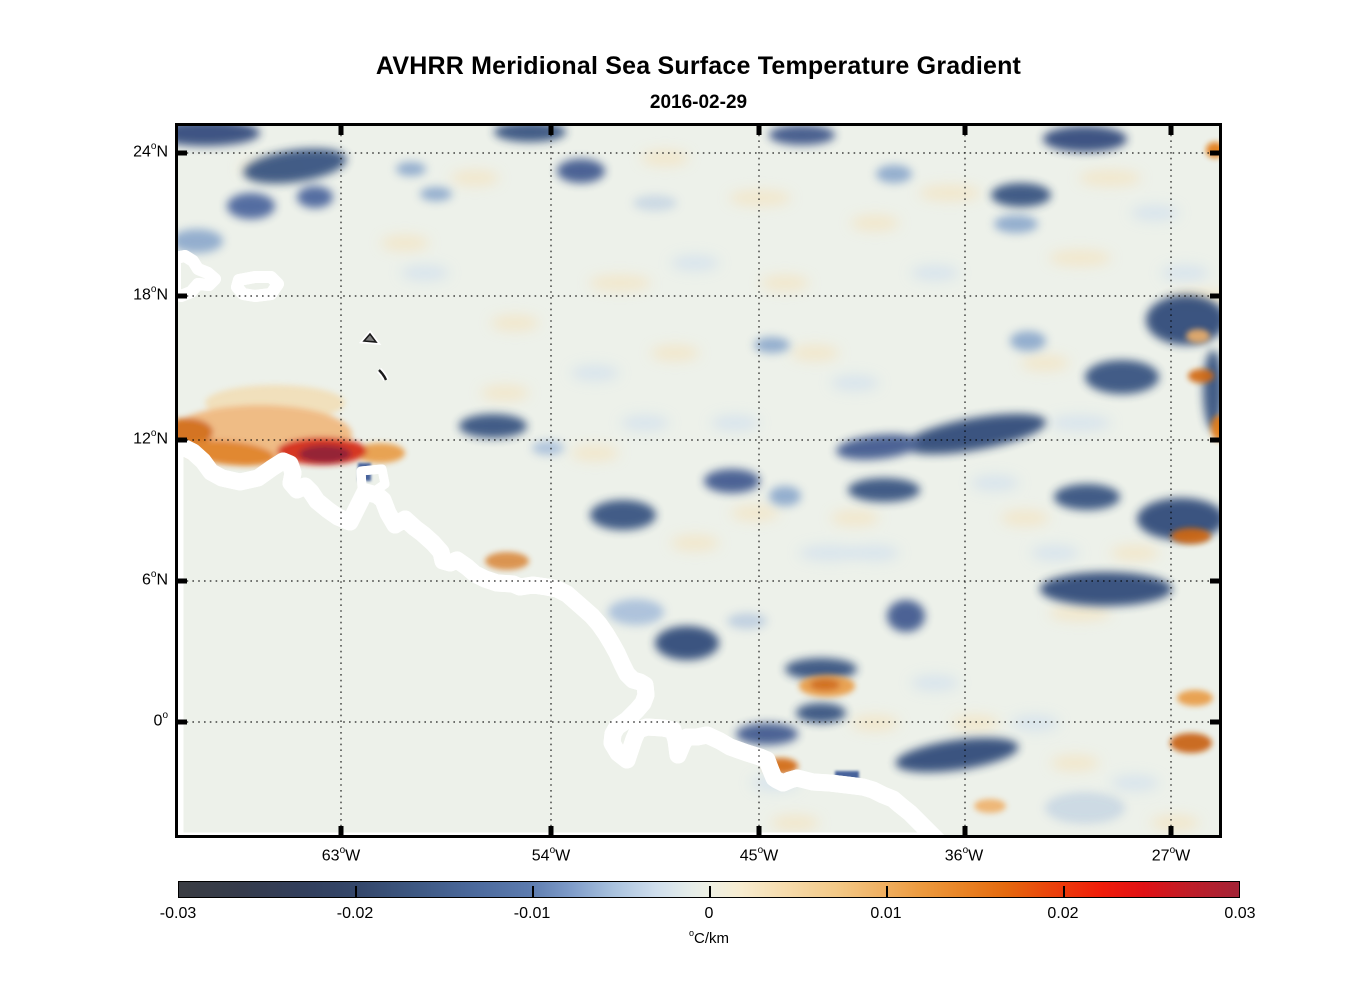 The image size is (1356, 1000). Describe the element at coordinates (964, 855) in the screenshot. I see `lon-tick-label: 36oW` at that location.